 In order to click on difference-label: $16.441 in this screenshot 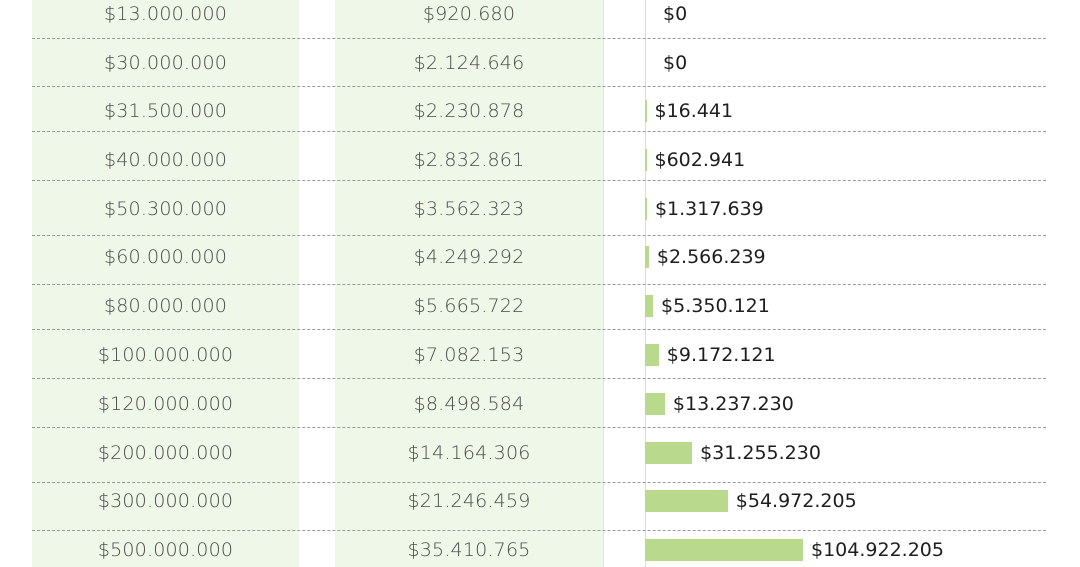, I will do `click(694, 111)`.